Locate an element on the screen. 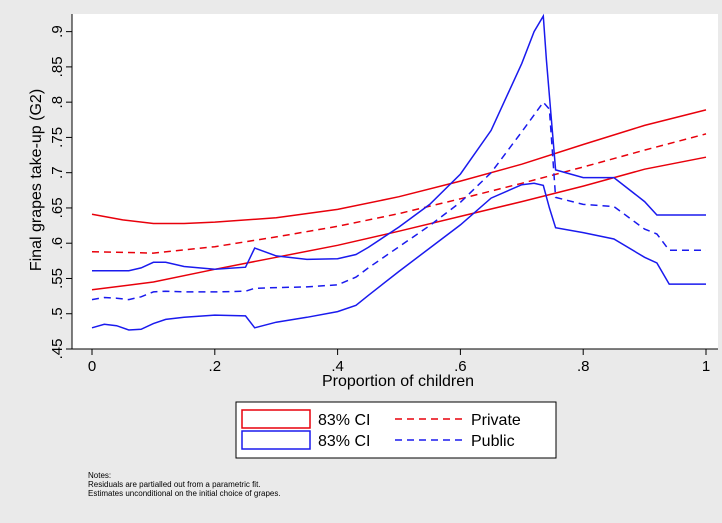 The height and width of the screenshot is (523, 722). y-tick-label: .7 is located at coordinates (57, 172).